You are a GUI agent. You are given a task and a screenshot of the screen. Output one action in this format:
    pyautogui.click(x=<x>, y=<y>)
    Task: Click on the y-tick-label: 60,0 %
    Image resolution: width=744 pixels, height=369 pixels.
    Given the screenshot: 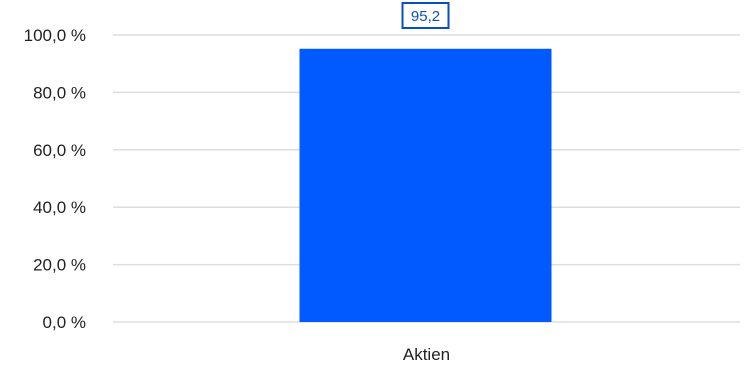 What is the action you would take?
    pyautogui.click(x=59, y=150)
    